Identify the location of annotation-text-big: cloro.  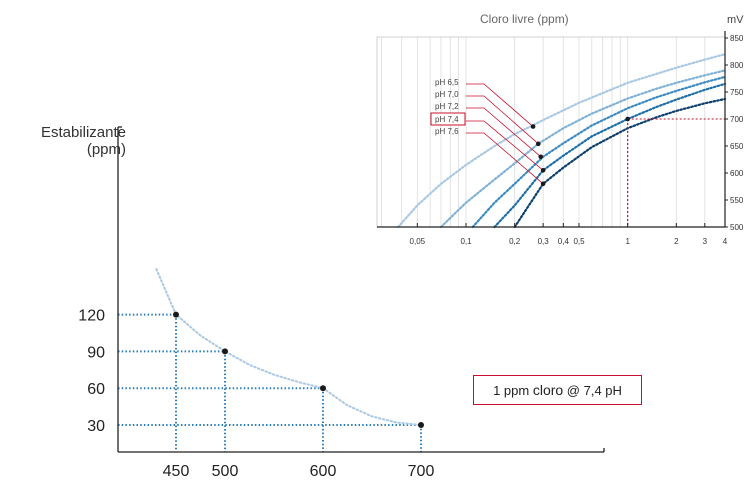
(548, 390).